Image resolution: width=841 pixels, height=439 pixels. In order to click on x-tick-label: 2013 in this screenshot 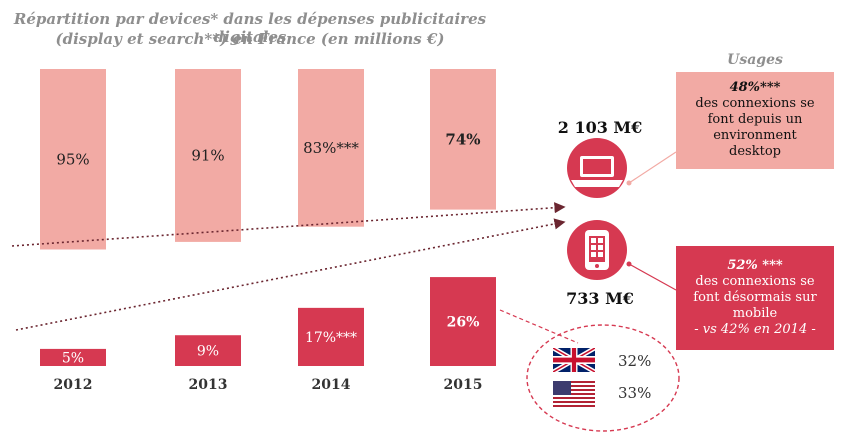, I will do `click(208, 385)`.